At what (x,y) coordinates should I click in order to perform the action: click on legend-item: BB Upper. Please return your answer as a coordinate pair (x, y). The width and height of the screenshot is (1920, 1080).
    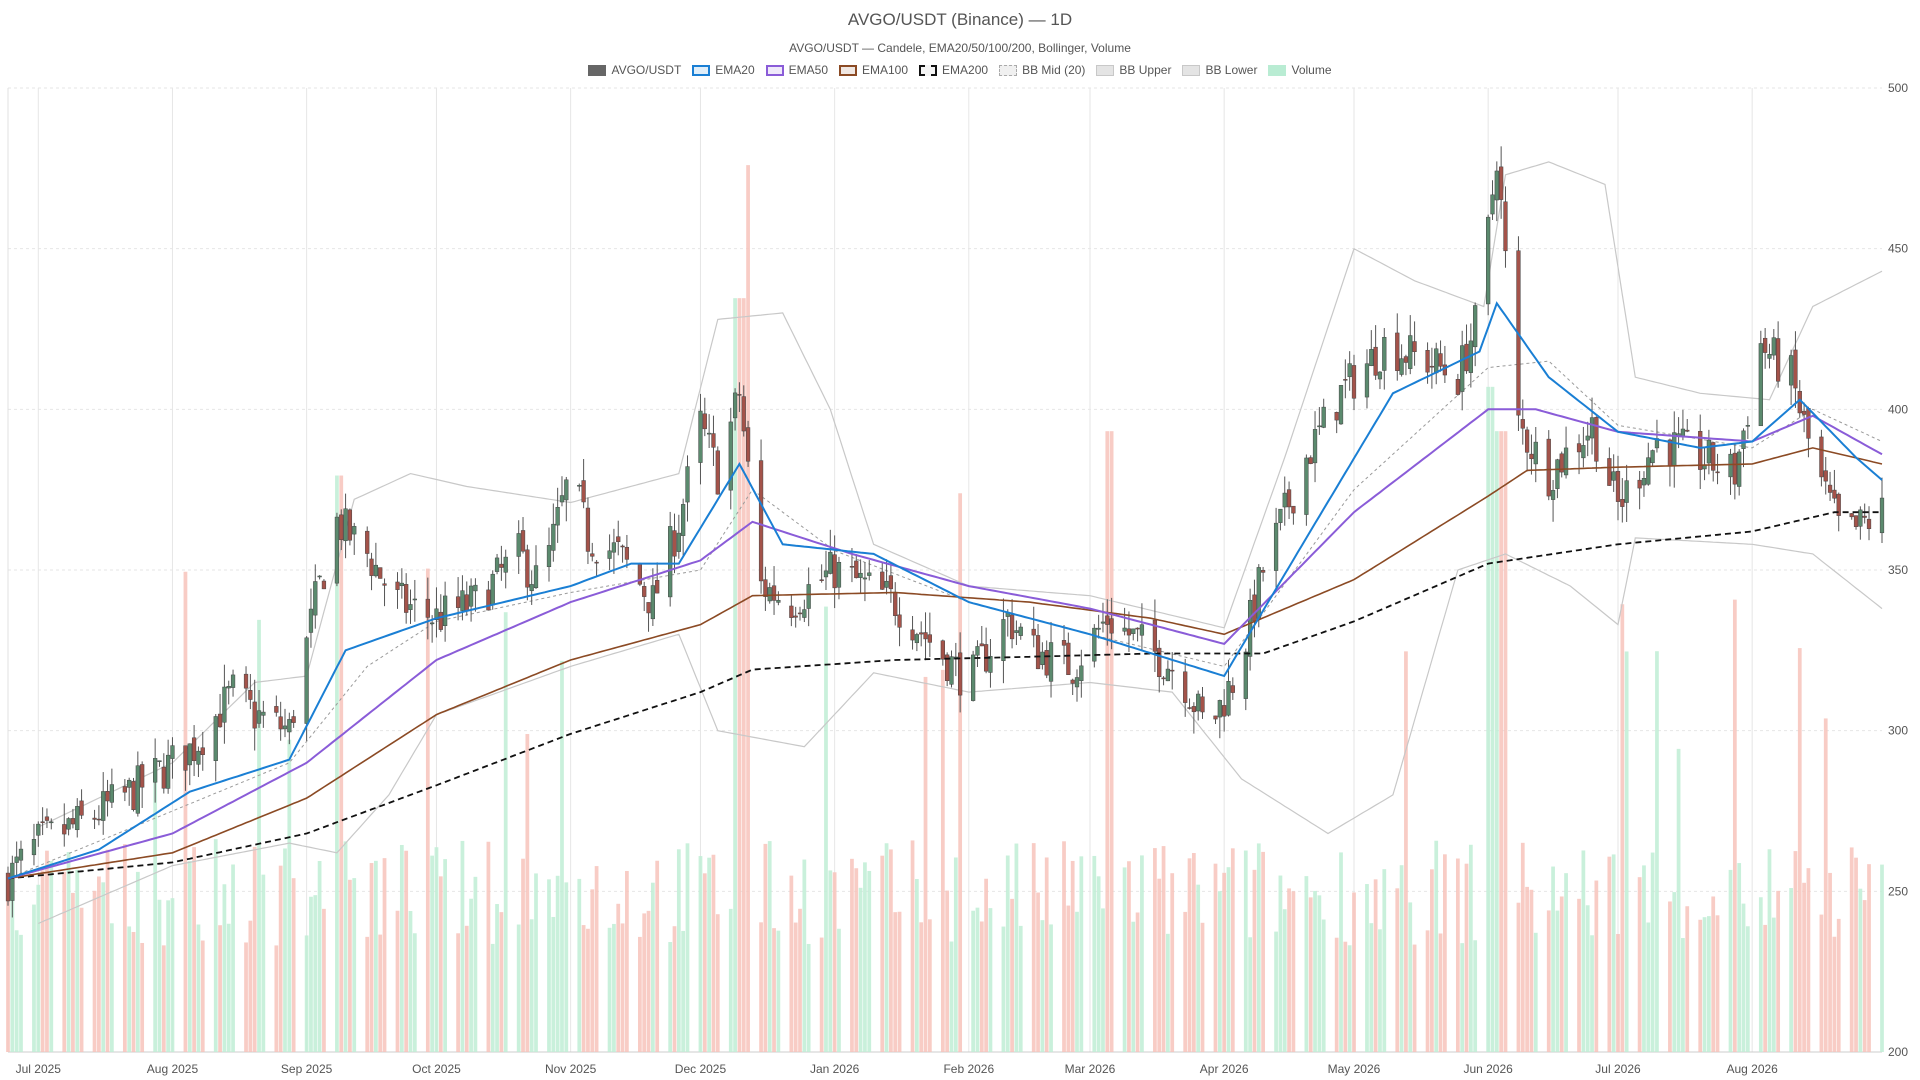
    Looking at the image, I should click on (1133, 70).